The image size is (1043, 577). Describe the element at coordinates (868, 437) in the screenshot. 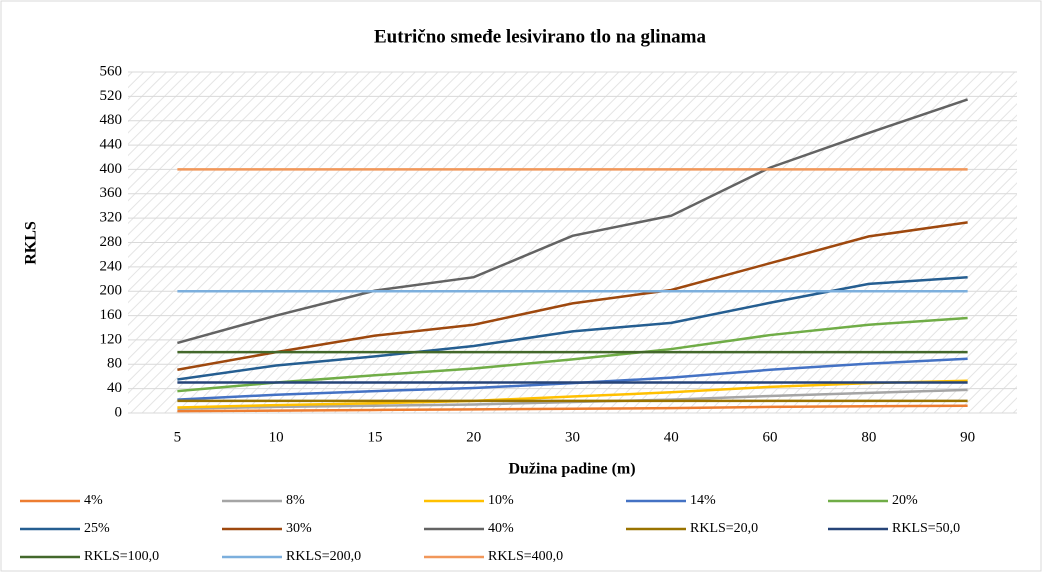

I see `x-tick-label: 80` at that location.